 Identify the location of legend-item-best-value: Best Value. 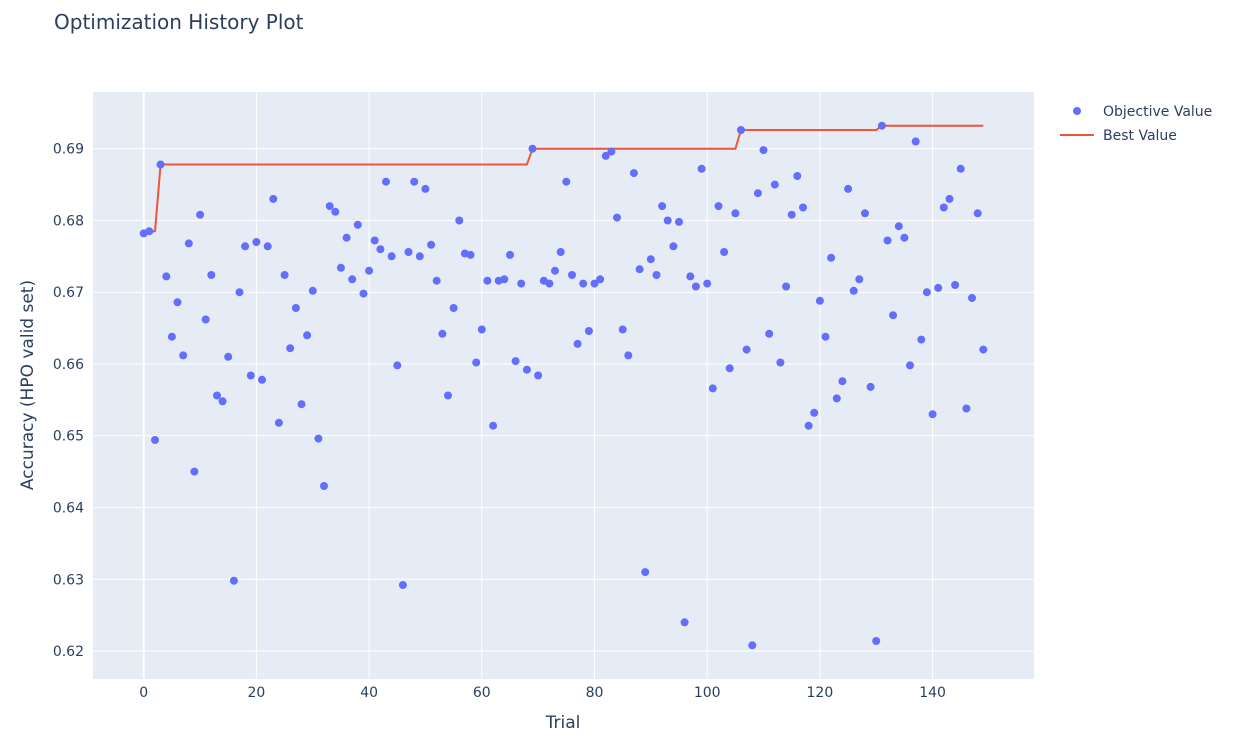
(1118, 136).